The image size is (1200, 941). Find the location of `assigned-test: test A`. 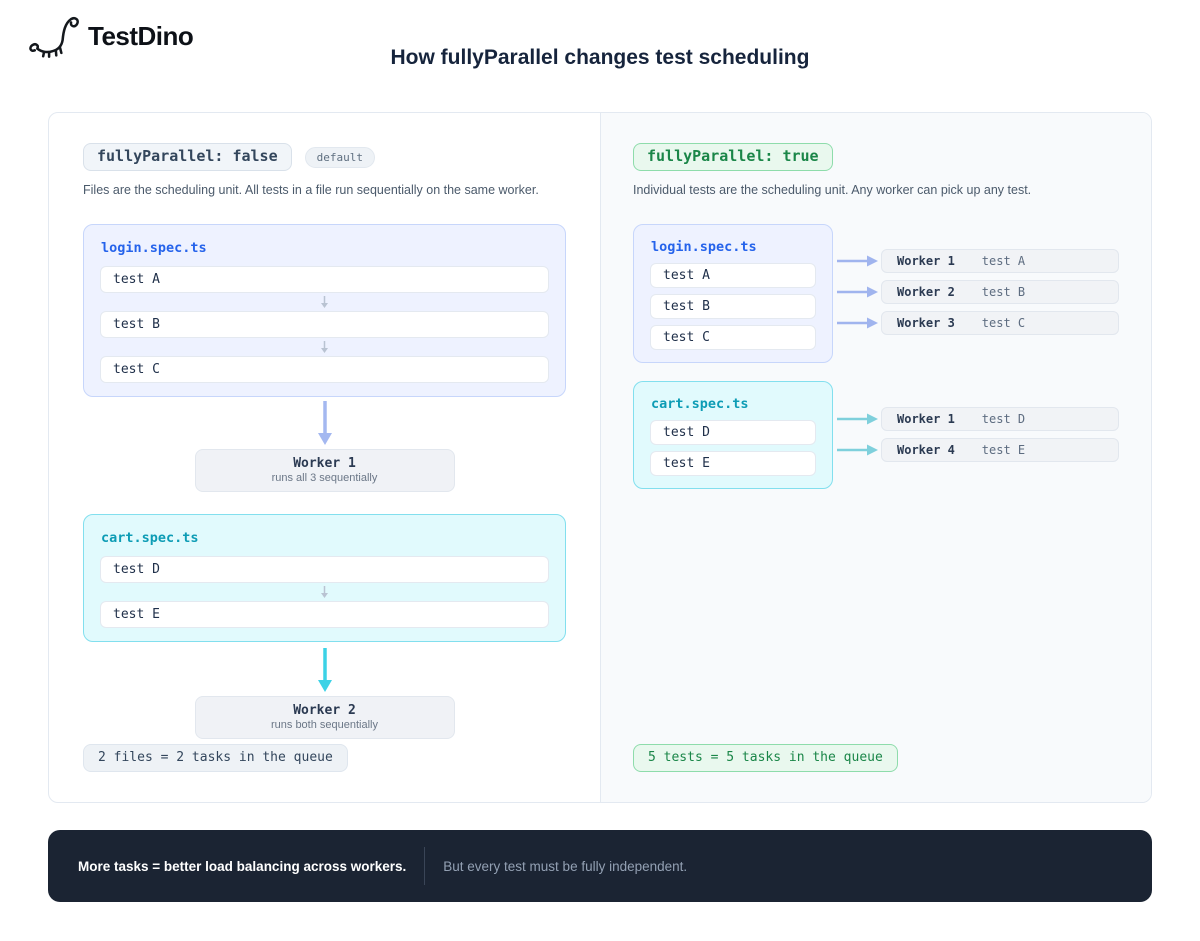

assigned-test: test A is located at coordinates (1003, 261).